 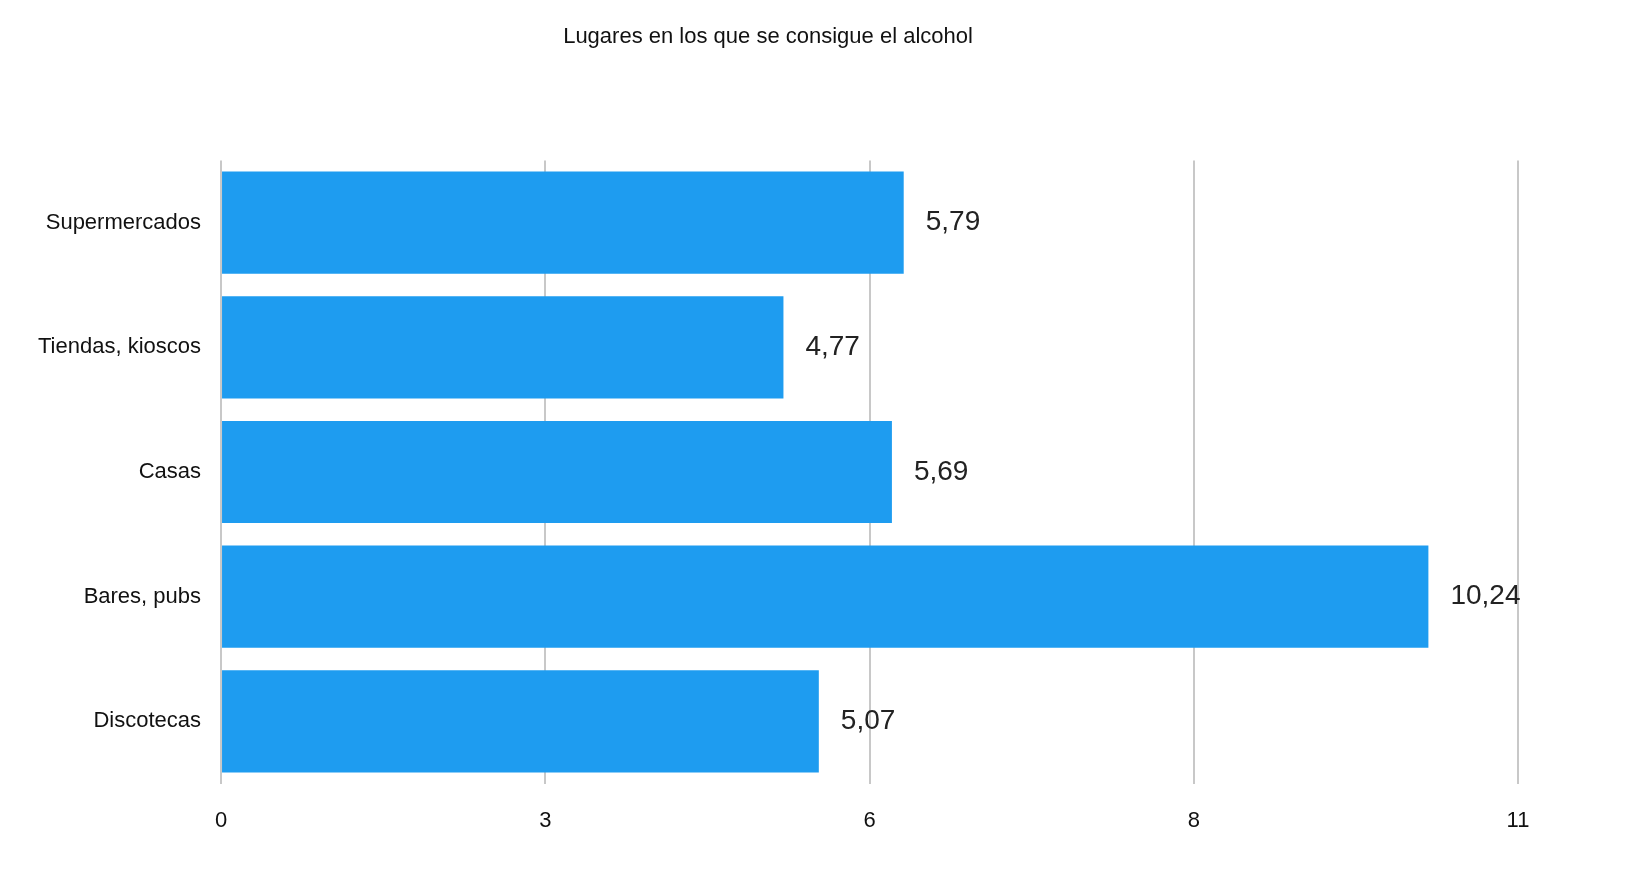 I want to click on chart-title: Lugares en los que se consigue el alcohol, so click(x=768, y=36).